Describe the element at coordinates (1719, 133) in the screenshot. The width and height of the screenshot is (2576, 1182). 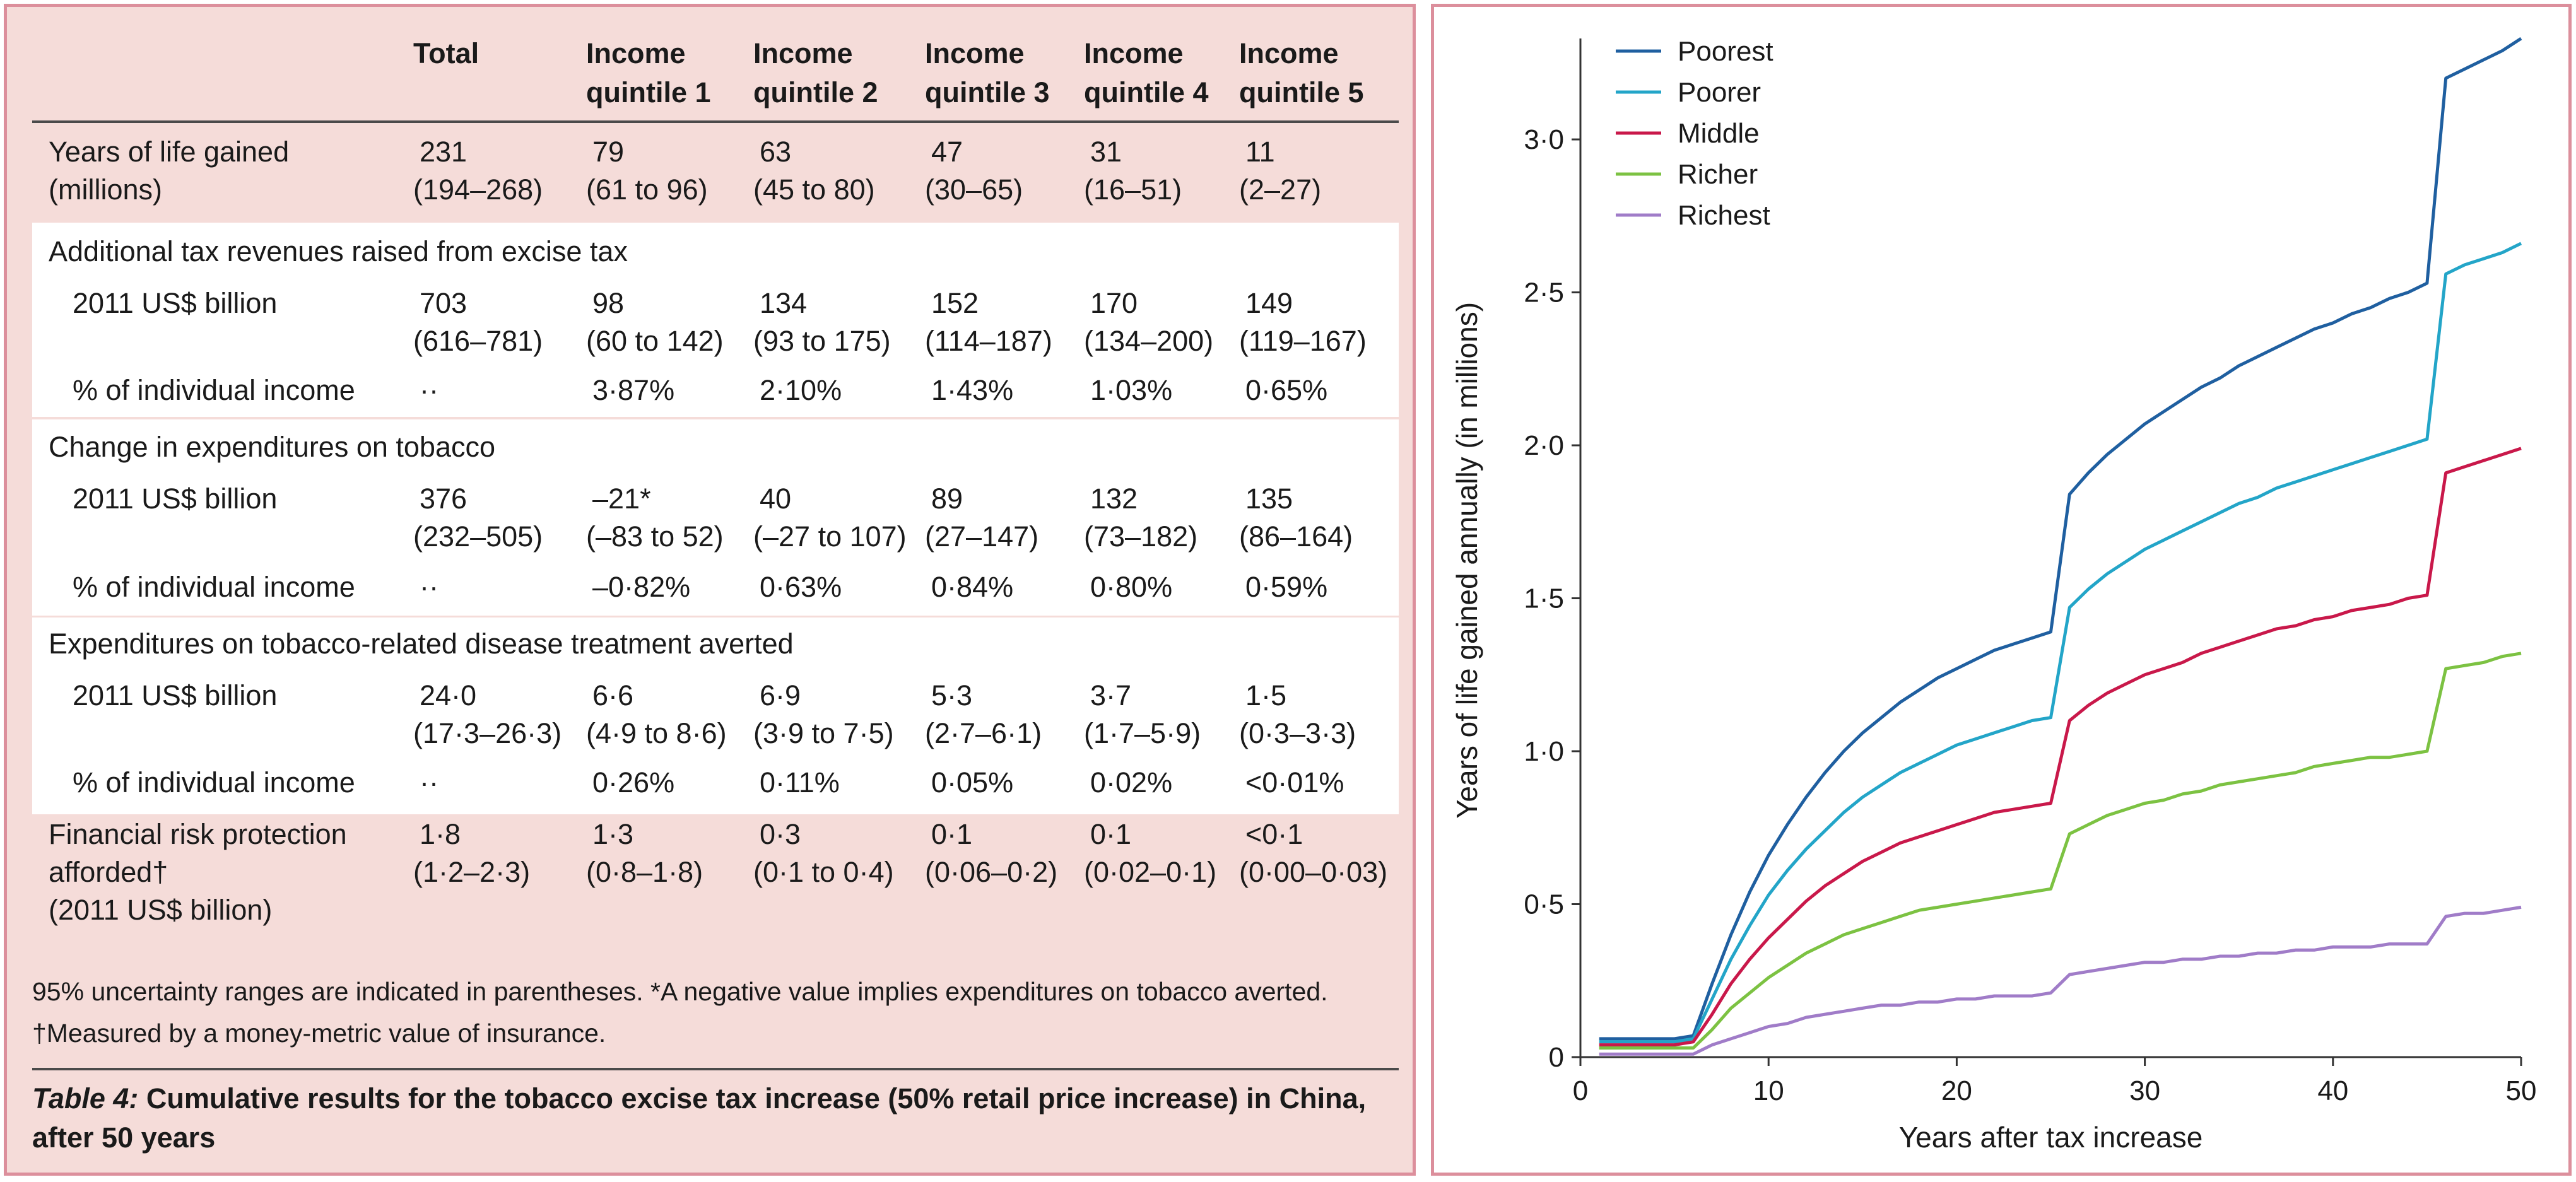
I see `legend-label-middle: Middle` at that location.